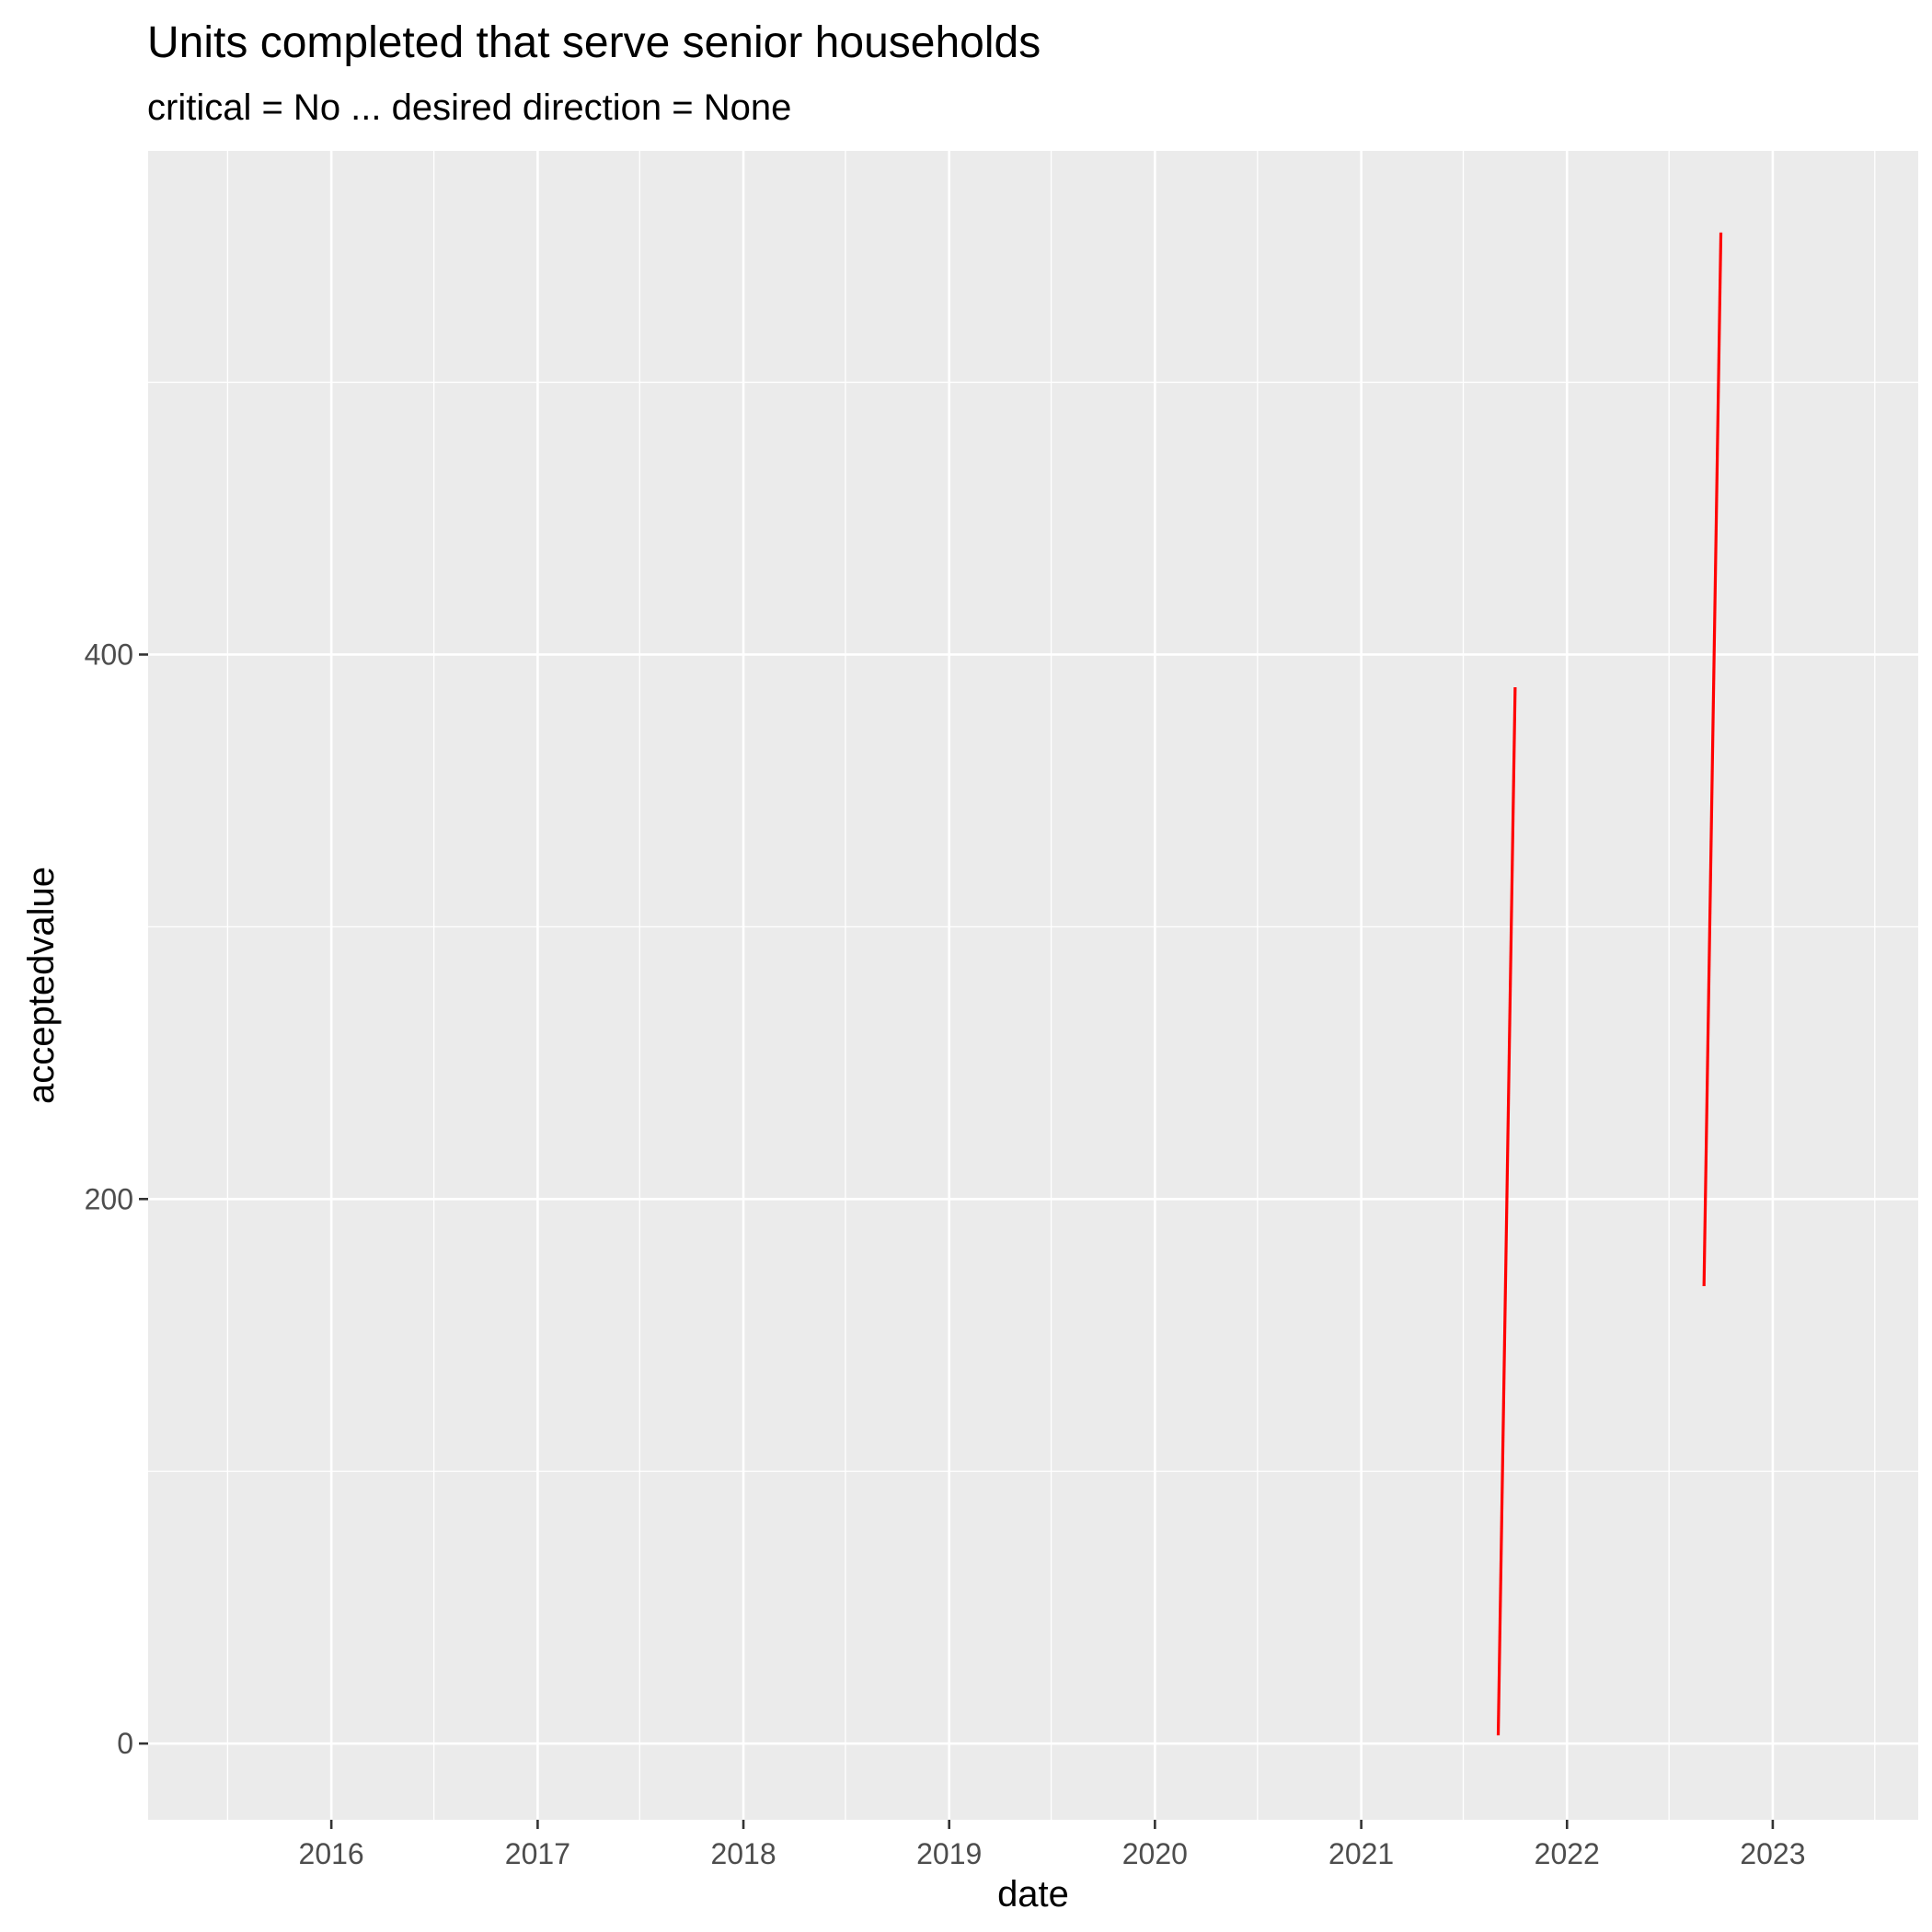 This screenshot has height=1932, width=1932. Describe the element at coordinates (1033, 1894) in the screenshot. I see `x-axis-title: date` at that location.